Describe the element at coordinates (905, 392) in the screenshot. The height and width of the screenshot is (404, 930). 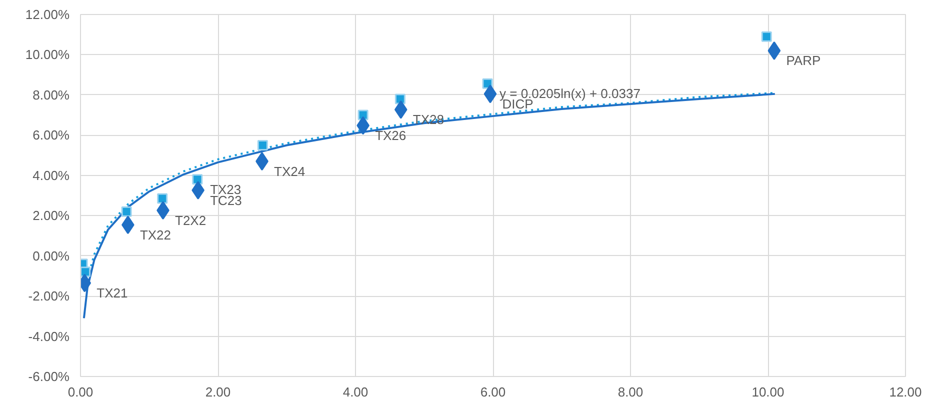
I see `x-tick-label: 12.00` at that location.